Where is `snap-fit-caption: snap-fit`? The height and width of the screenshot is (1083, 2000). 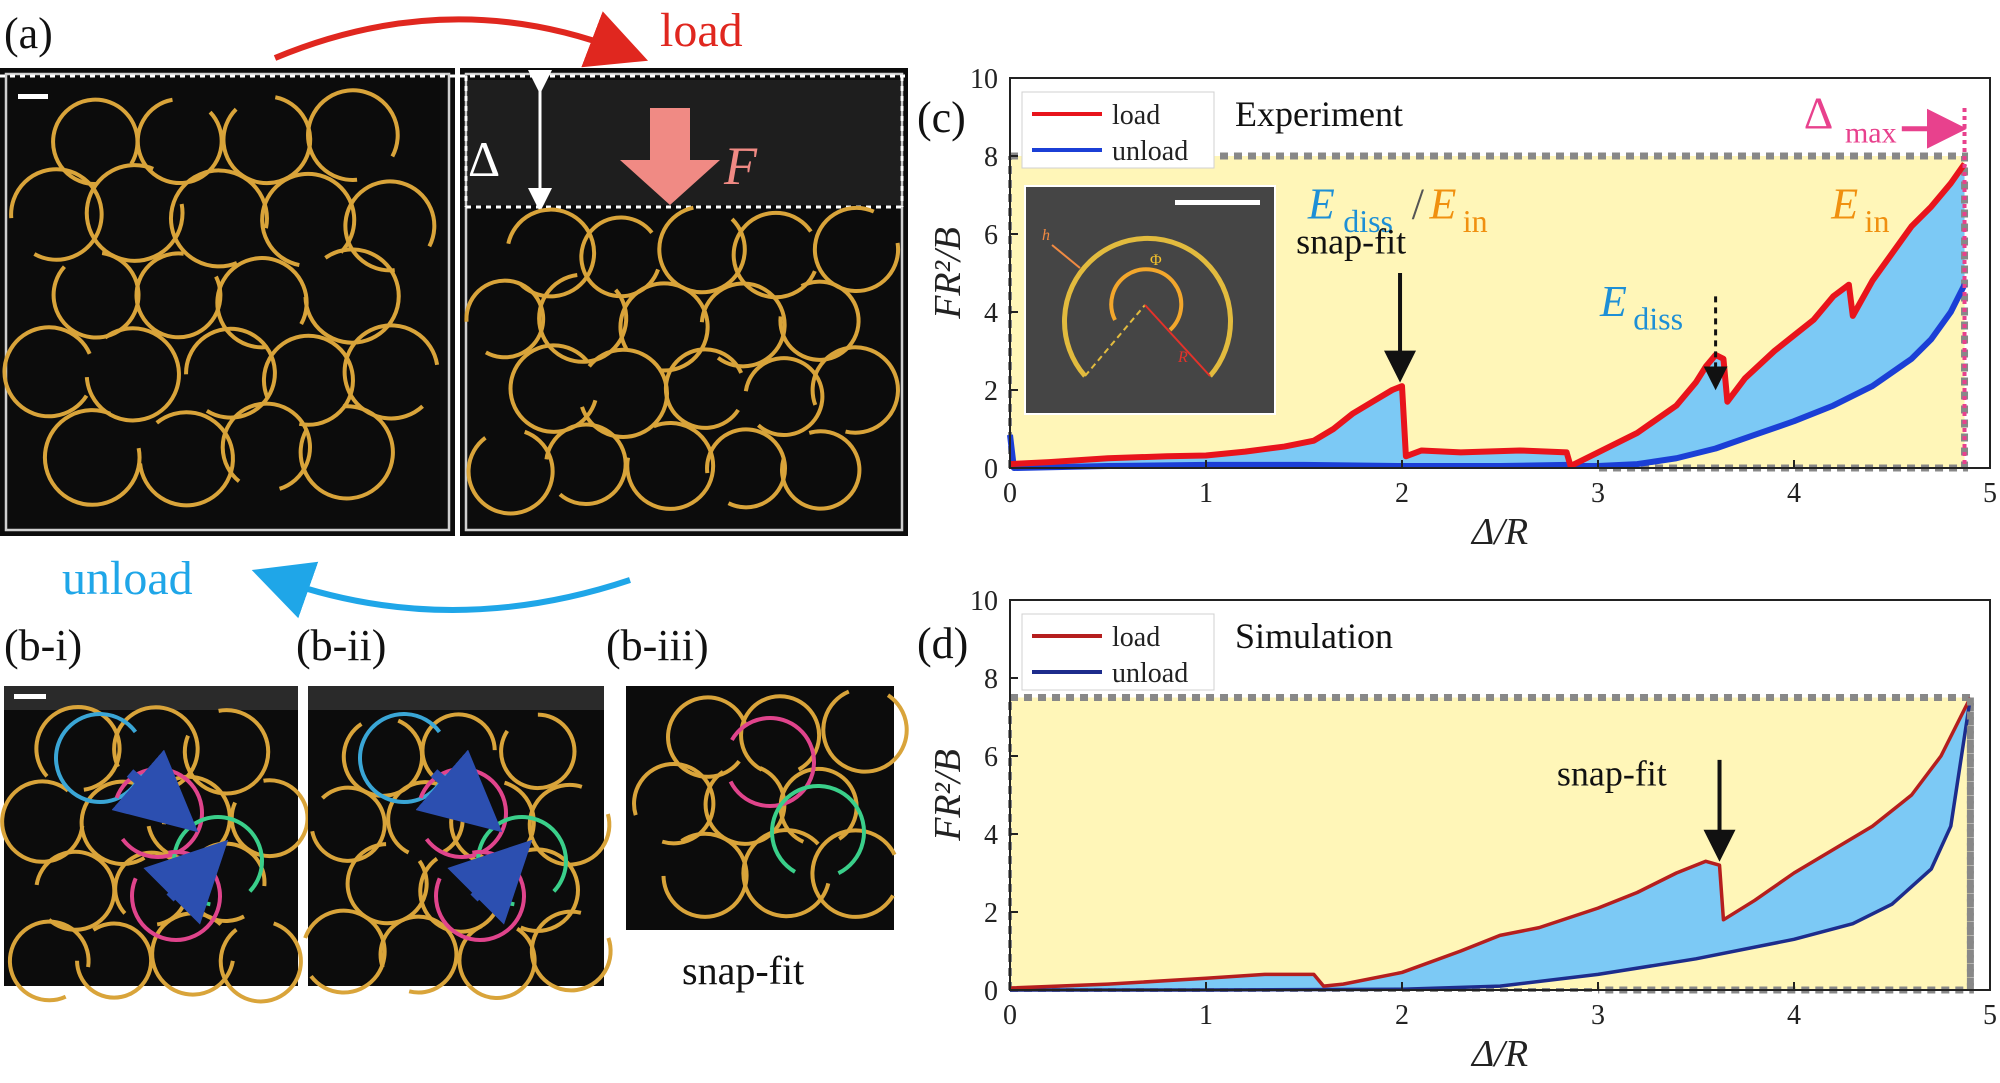 snap-fit-caption: snap-fit is located at coordinates (743, 970).